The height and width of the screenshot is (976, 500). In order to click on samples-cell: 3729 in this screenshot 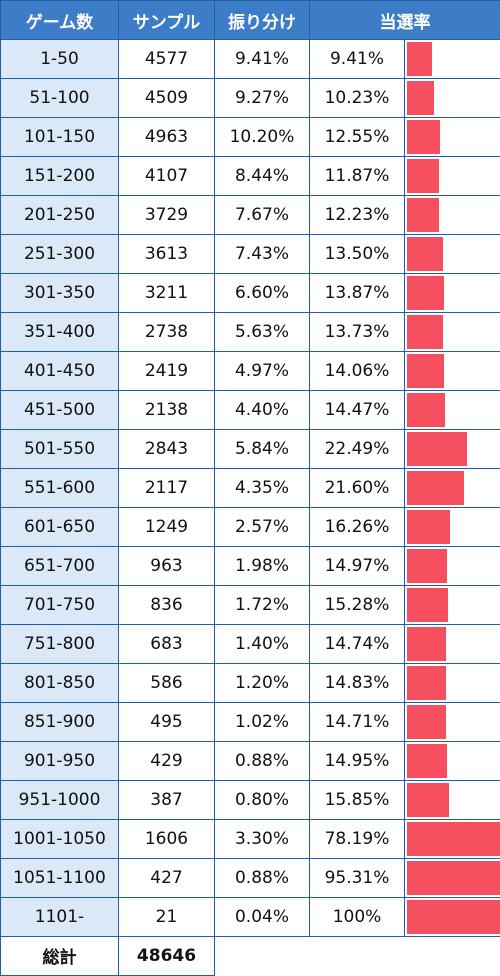, I will do `click(167, 215)`.